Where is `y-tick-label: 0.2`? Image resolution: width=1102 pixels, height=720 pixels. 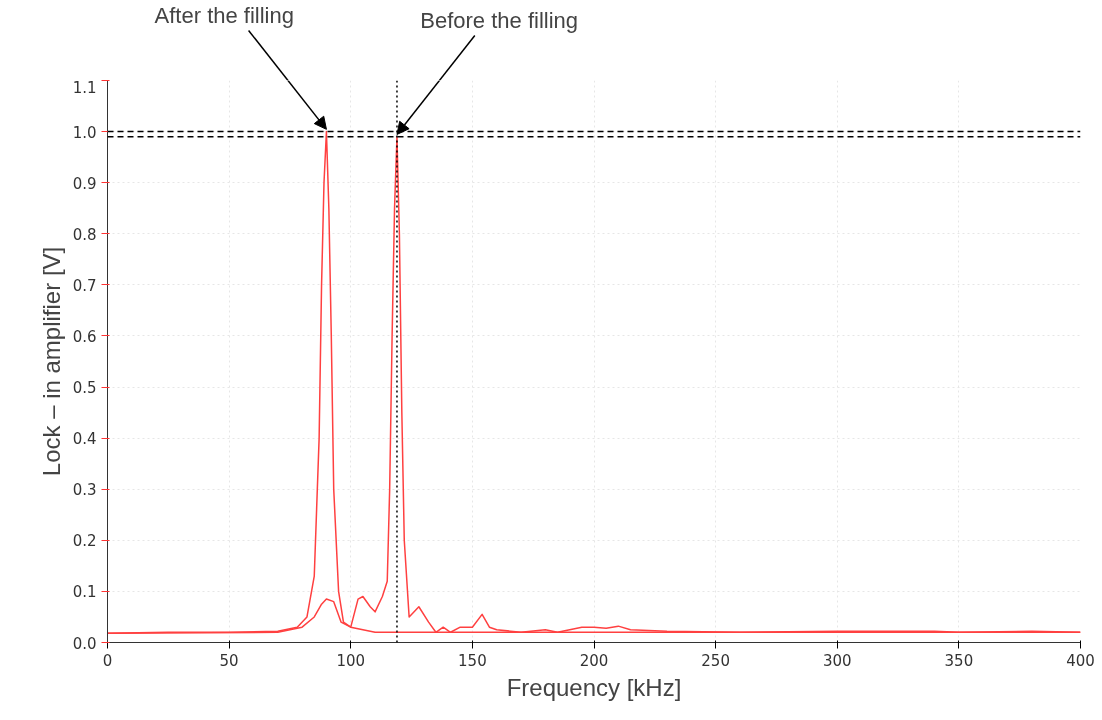 y-tick-label: 0.2 is located at coordinates (84, 541).